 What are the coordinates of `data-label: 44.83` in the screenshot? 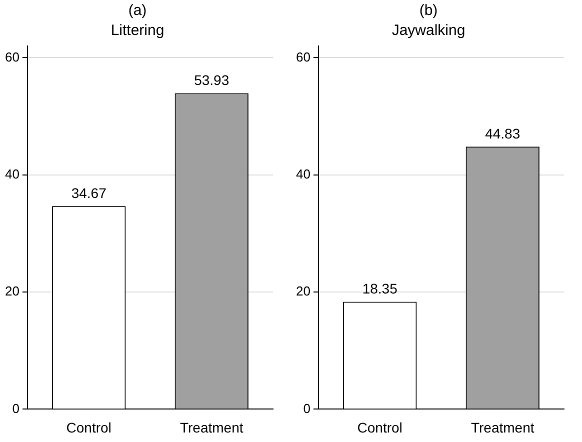 It's located at (502, 133).